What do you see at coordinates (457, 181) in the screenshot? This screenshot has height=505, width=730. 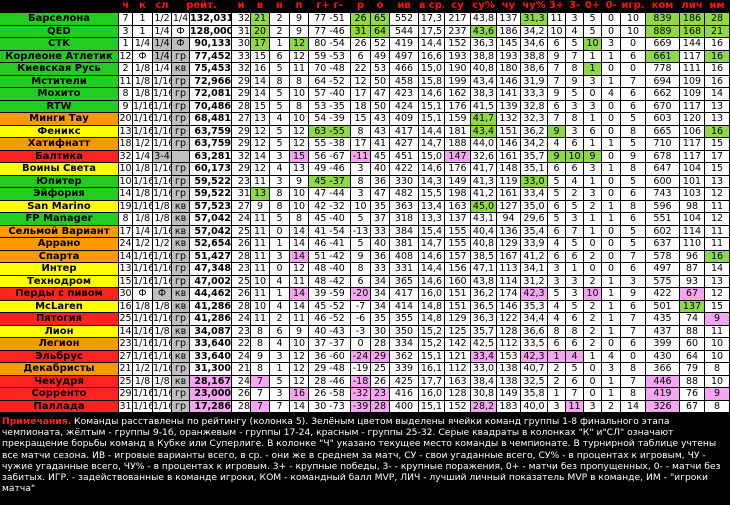 I see `stat-cell: 149` at bounding box center [457, 181].